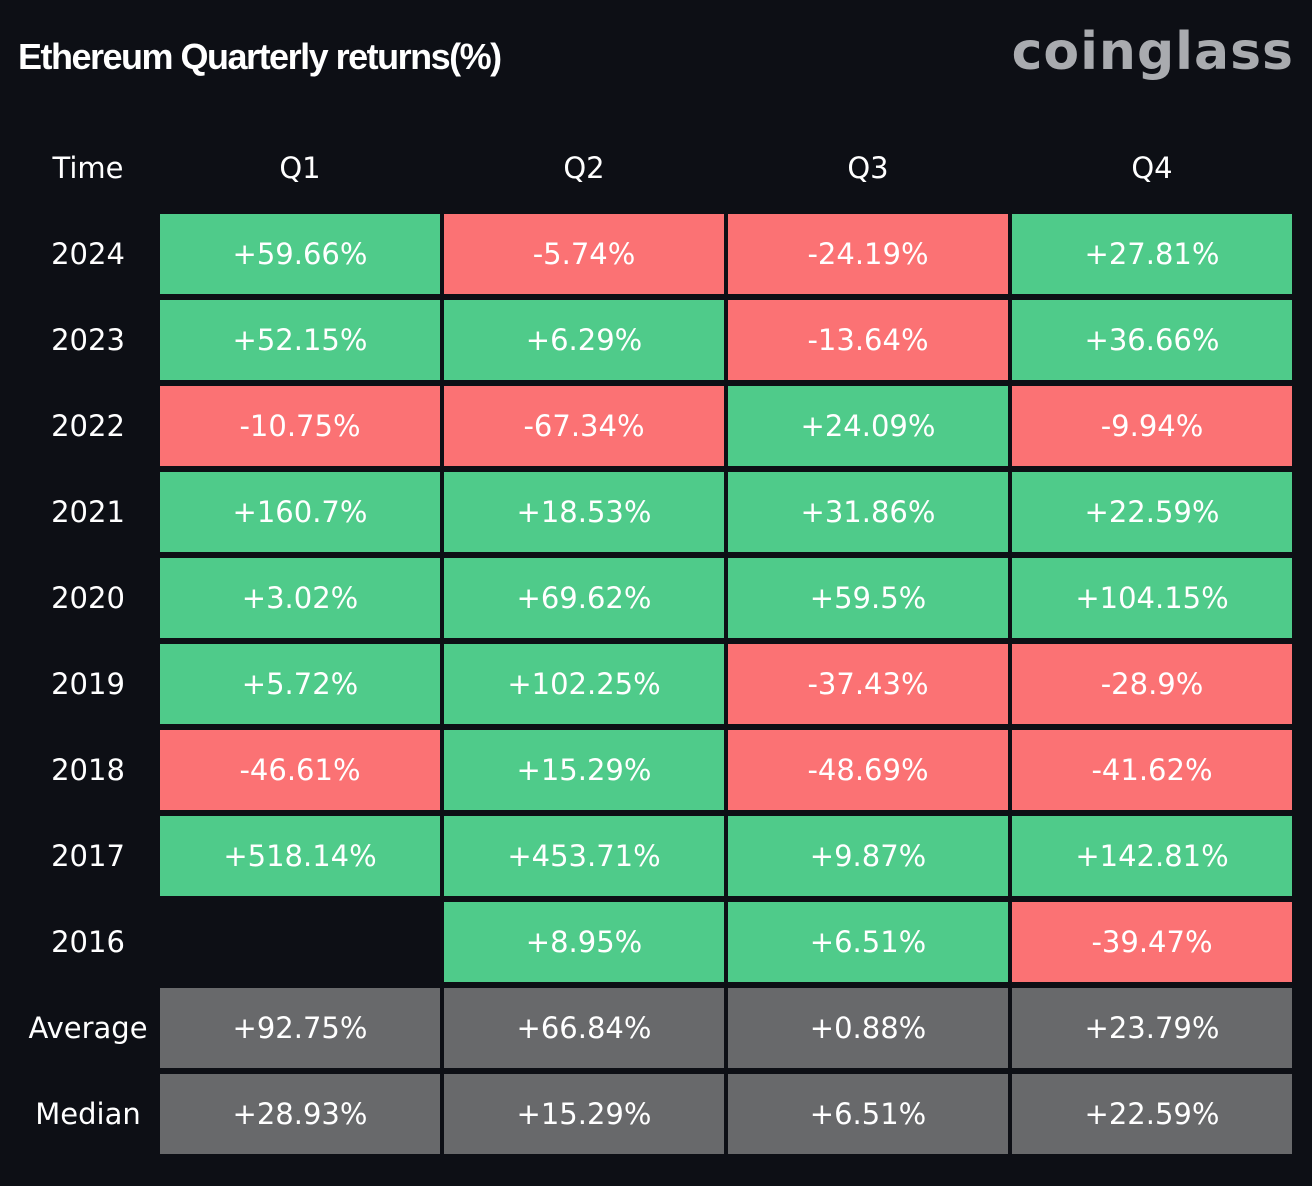 This screenshot has width=1312, height=1186. Describe the element at coordinates (1152, 770) in the screenshot. I see `cell-2018-q4: -41.62%` at that location.